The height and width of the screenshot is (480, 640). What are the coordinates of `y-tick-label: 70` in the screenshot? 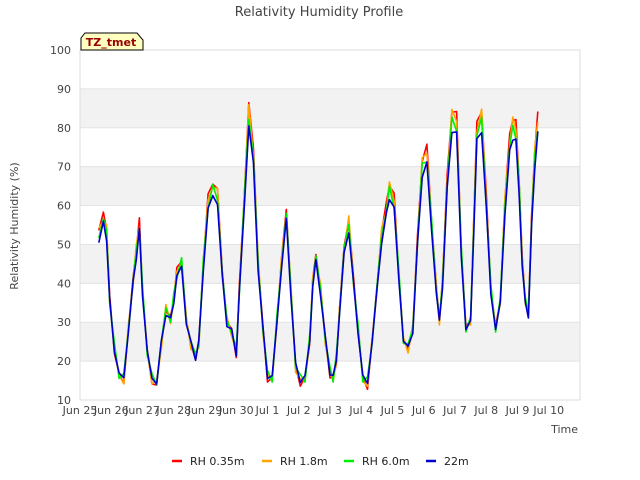 It's located at (64, 167).